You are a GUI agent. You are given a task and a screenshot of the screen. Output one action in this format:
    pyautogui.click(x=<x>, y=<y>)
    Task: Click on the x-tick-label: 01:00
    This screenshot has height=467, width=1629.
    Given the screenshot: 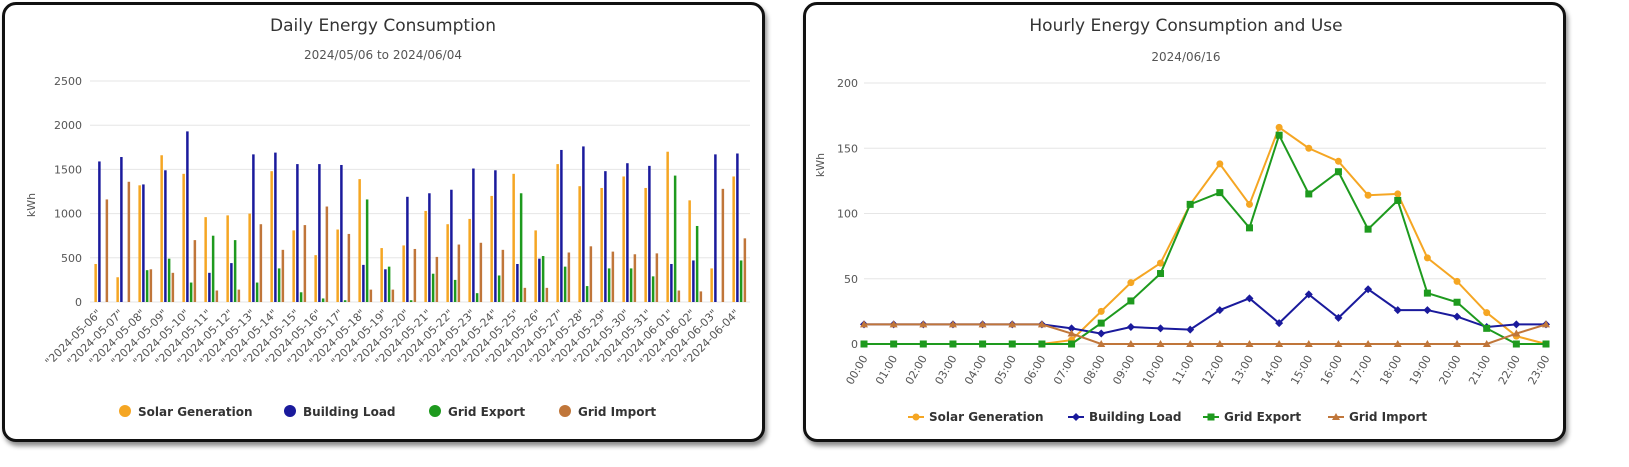 What is the action you would take?
    pyautogui.click(x=886, y=370)
    